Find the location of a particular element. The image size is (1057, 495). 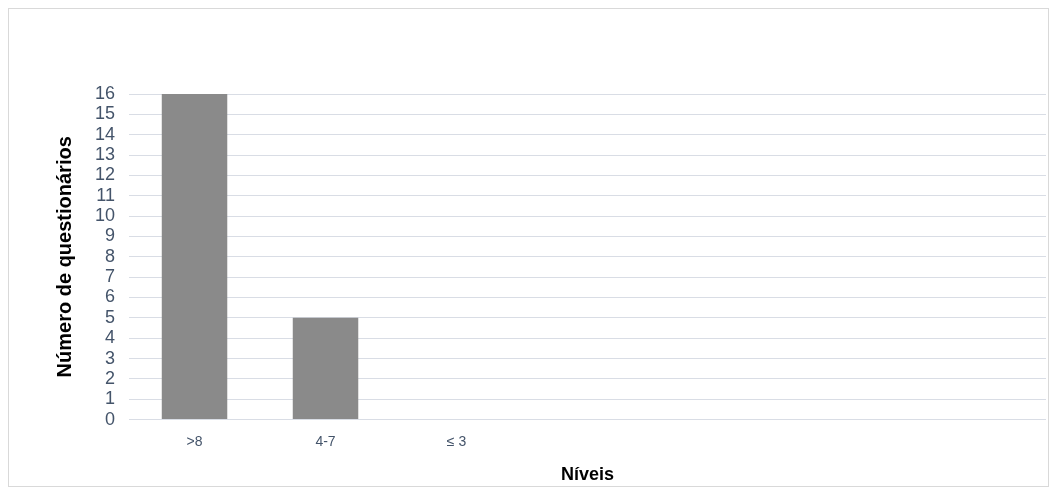

y-tick-label: 0 is located at coordinates (110, 418).